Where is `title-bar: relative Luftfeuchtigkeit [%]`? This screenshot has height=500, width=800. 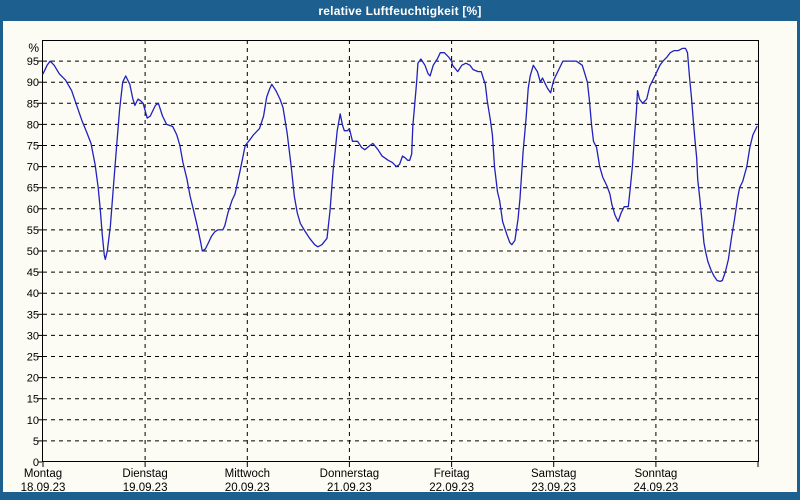 title-bar: relative Luftfeuchtigkeit [%] is located at coordinates (400, 10).